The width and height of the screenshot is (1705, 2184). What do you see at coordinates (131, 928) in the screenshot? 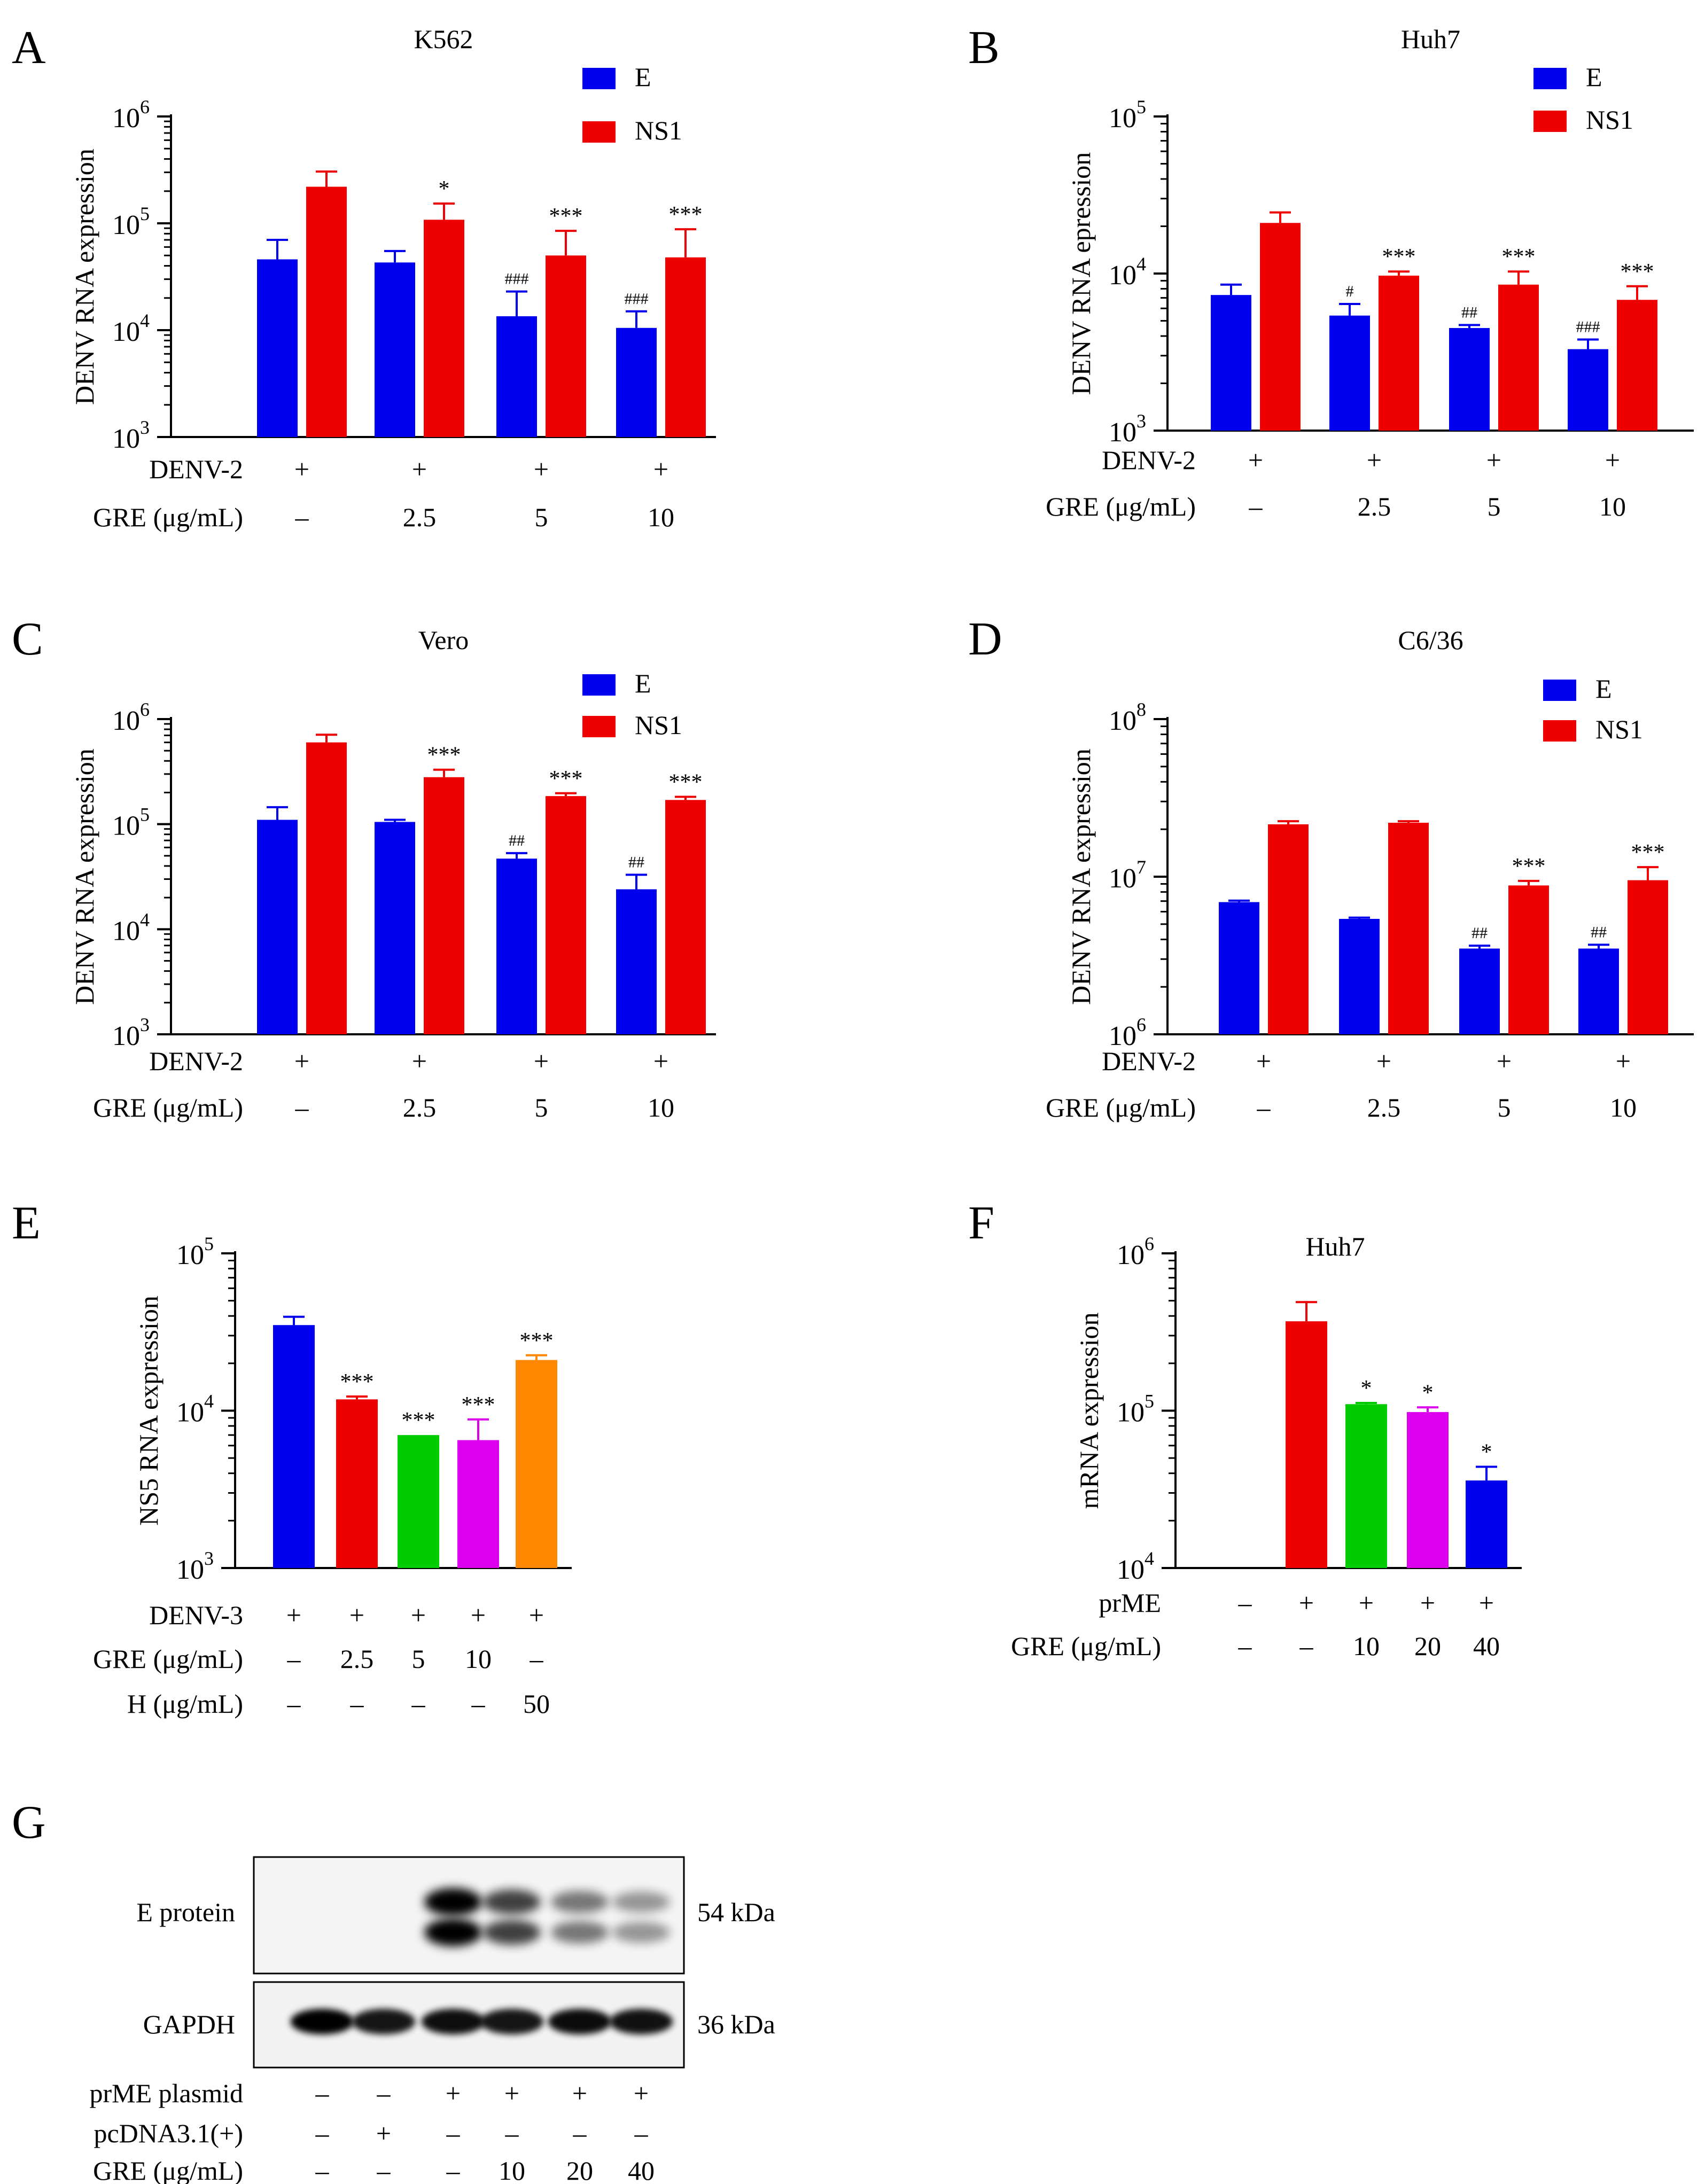
I see `y-tick-label: 10⁴` at bounding box center [131, 928].